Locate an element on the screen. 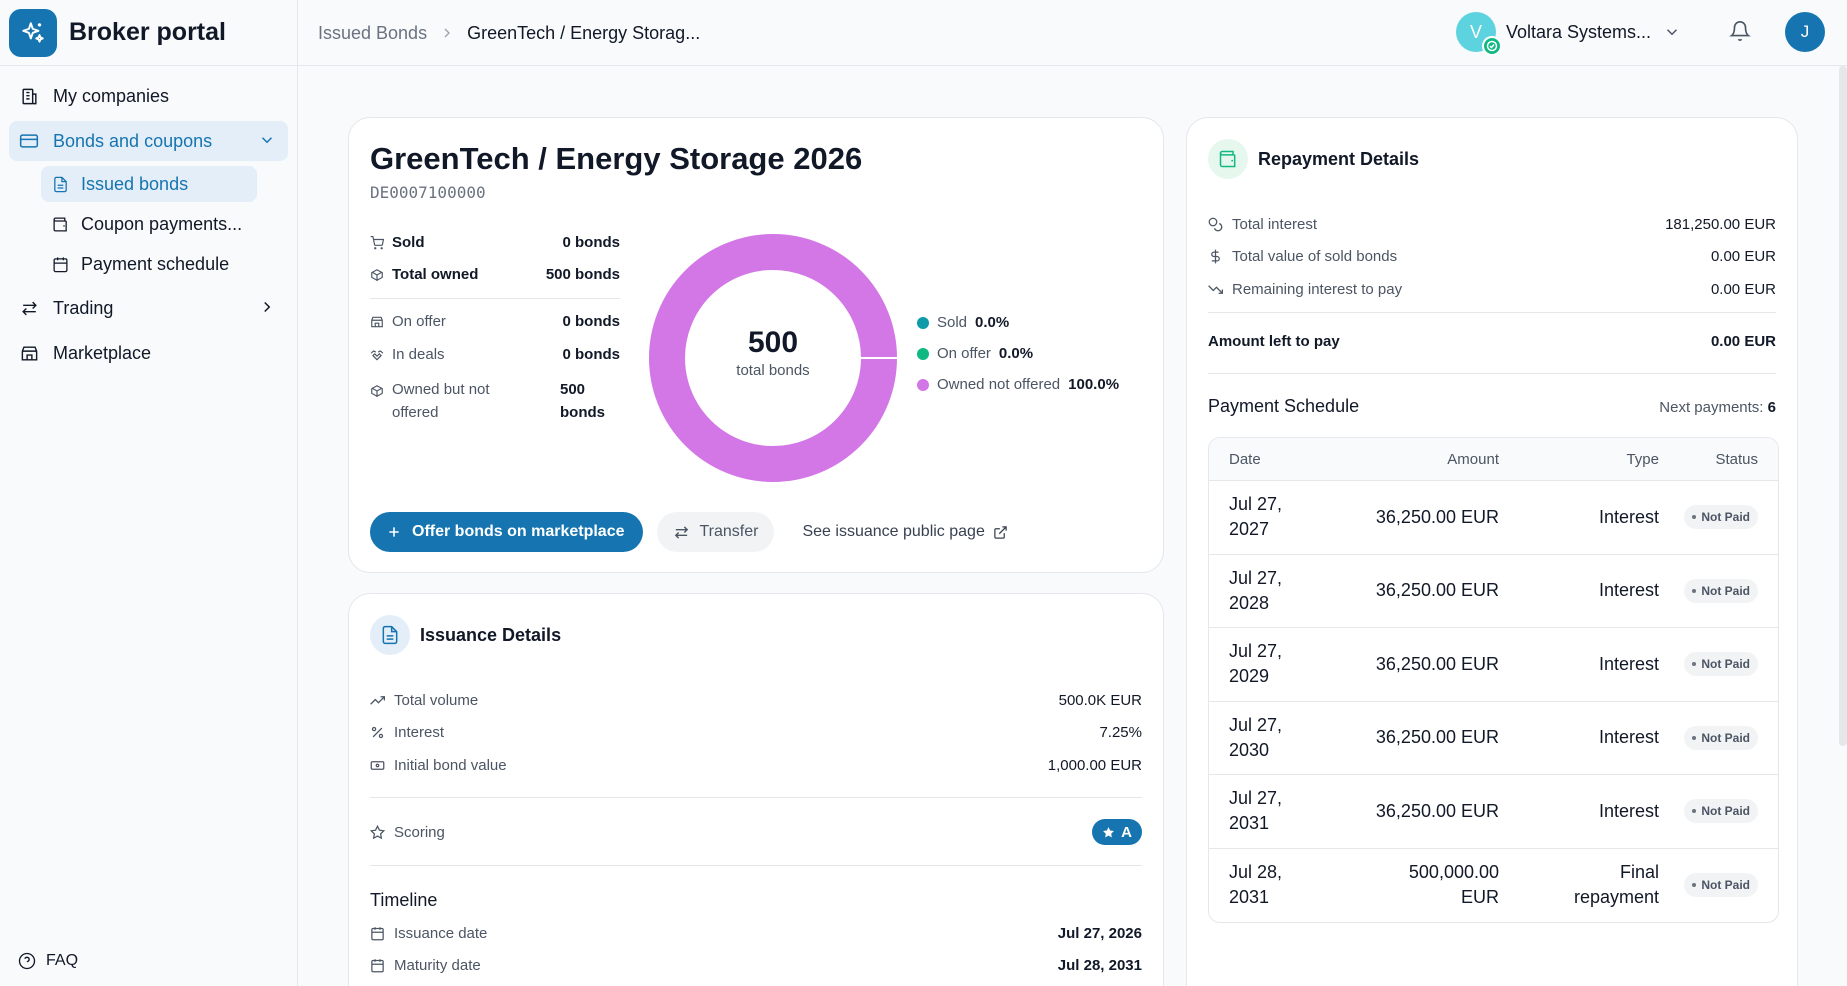 Image resolution: width=1847 pixels, height=986 pixels. stat-label: Total owned is located at coordinates (435, 274).